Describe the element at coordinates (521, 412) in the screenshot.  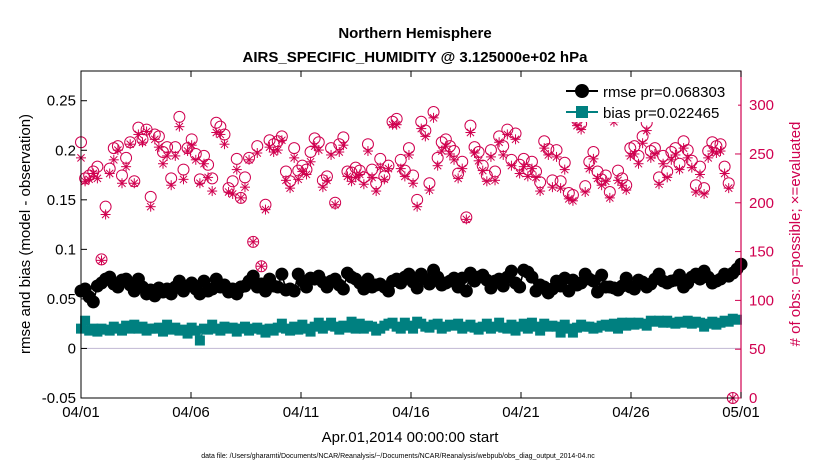
I see `x-tick-label: 04/21` at that location.